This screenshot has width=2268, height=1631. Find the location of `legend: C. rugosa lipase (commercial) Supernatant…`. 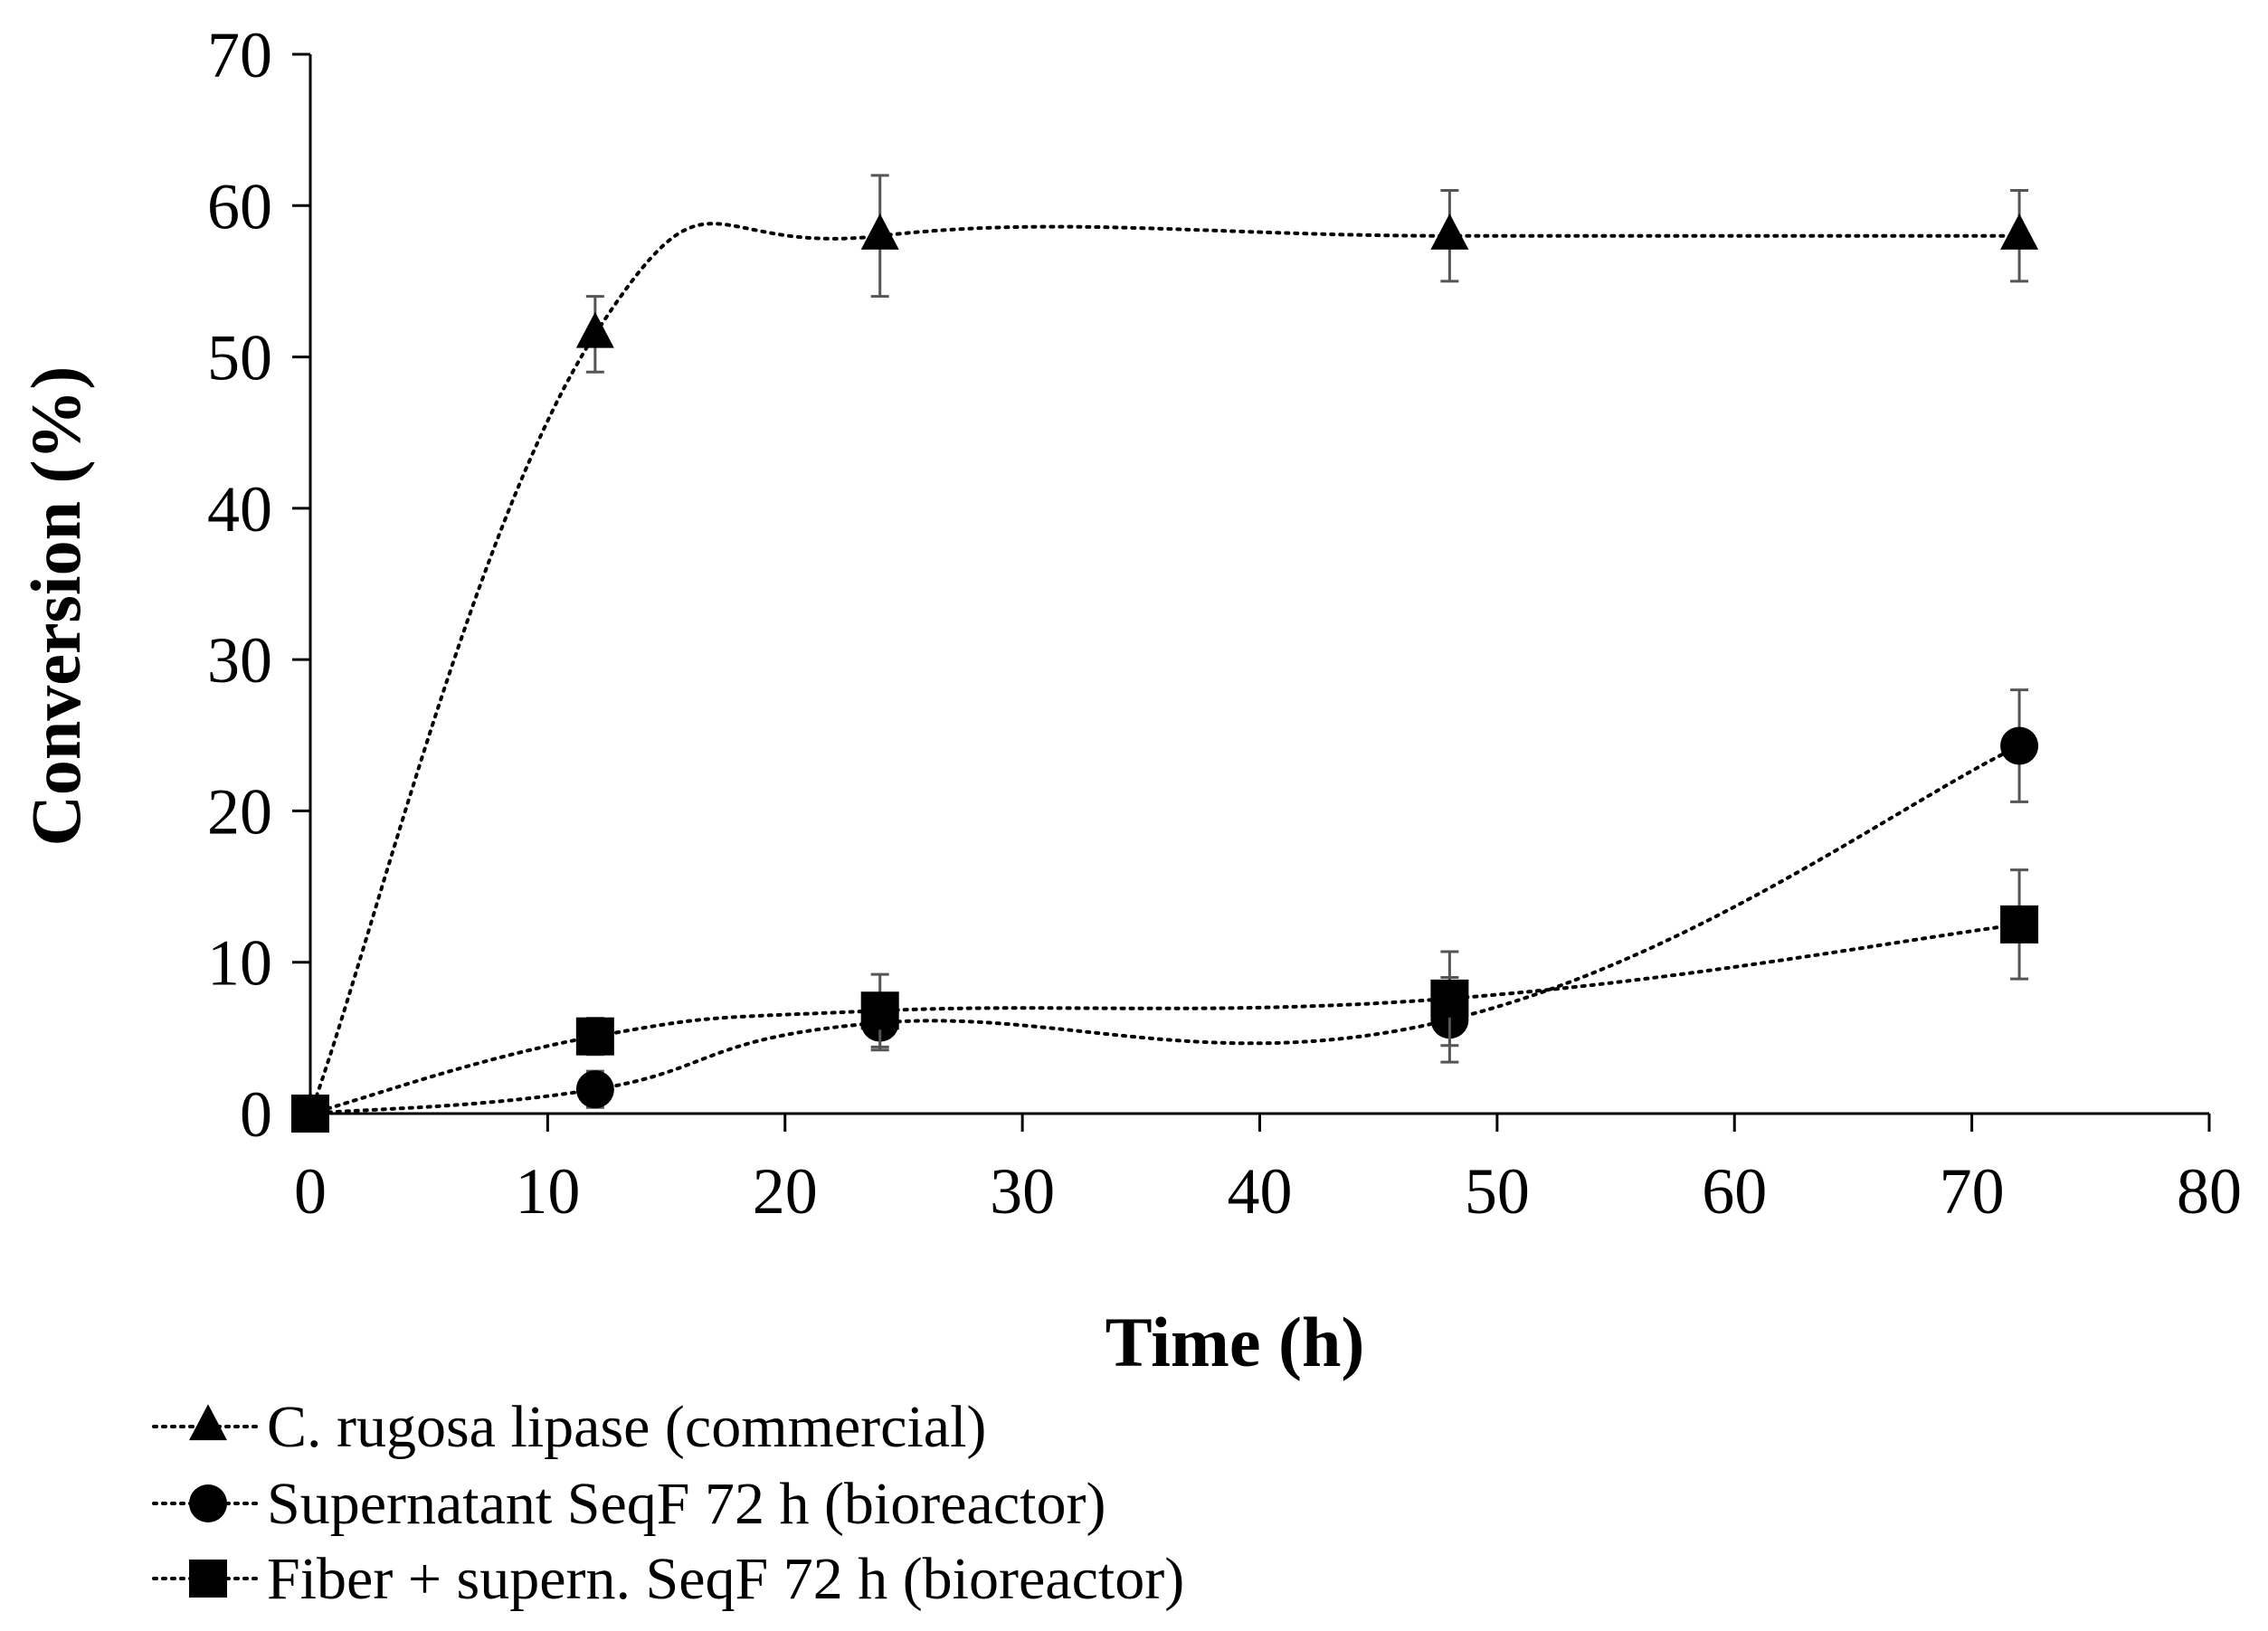

legend: C. rugosa lipase (commercial) Supernatant… is located at coordinates (668, 1503).